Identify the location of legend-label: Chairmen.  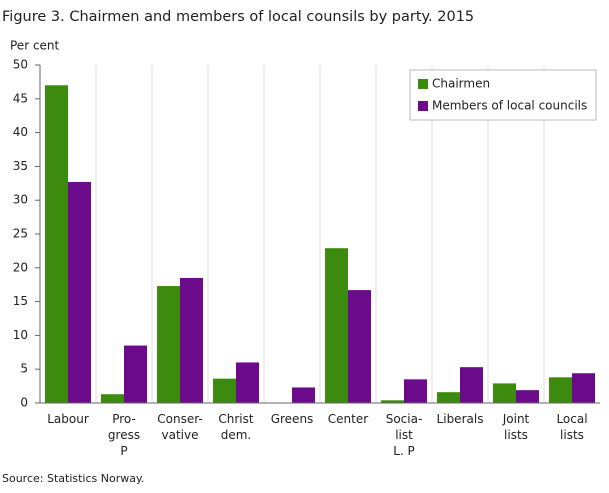
(461, 84).